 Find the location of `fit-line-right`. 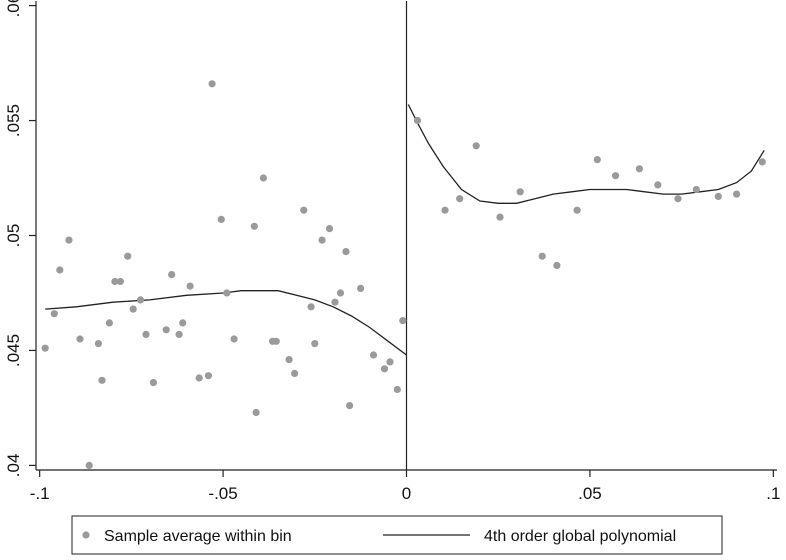

fit-line-right is located at coordinates (586, 154).